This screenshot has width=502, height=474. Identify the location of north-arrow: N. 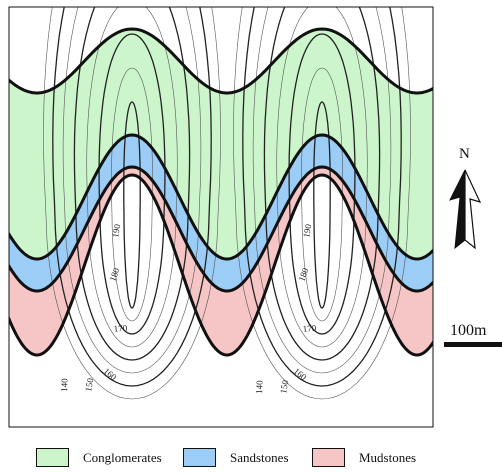
(465, 198).